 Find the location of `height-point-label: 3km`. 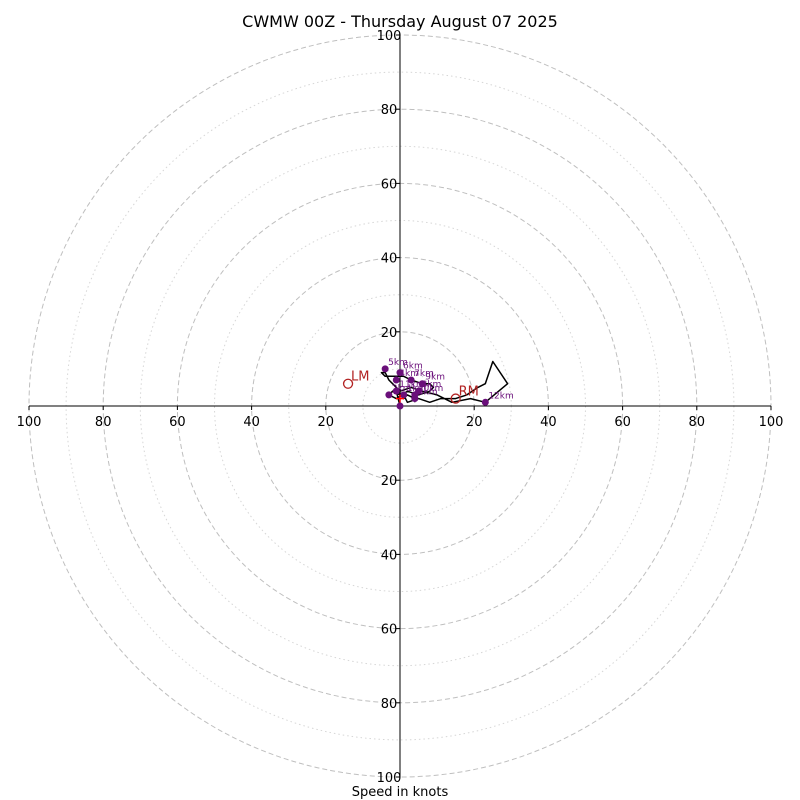

height-point-label: 3km is located at coordinates (428, 393).